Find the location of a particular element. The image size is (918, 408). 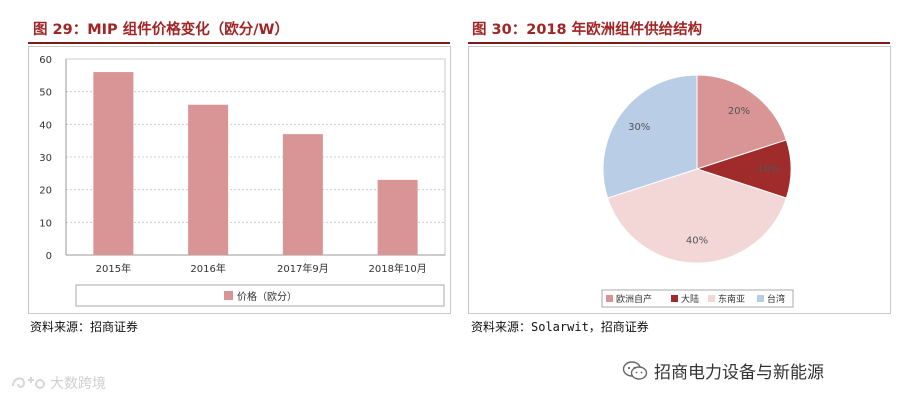

brand-watermark: 大数跨境 is located at coordinates (58, 383).